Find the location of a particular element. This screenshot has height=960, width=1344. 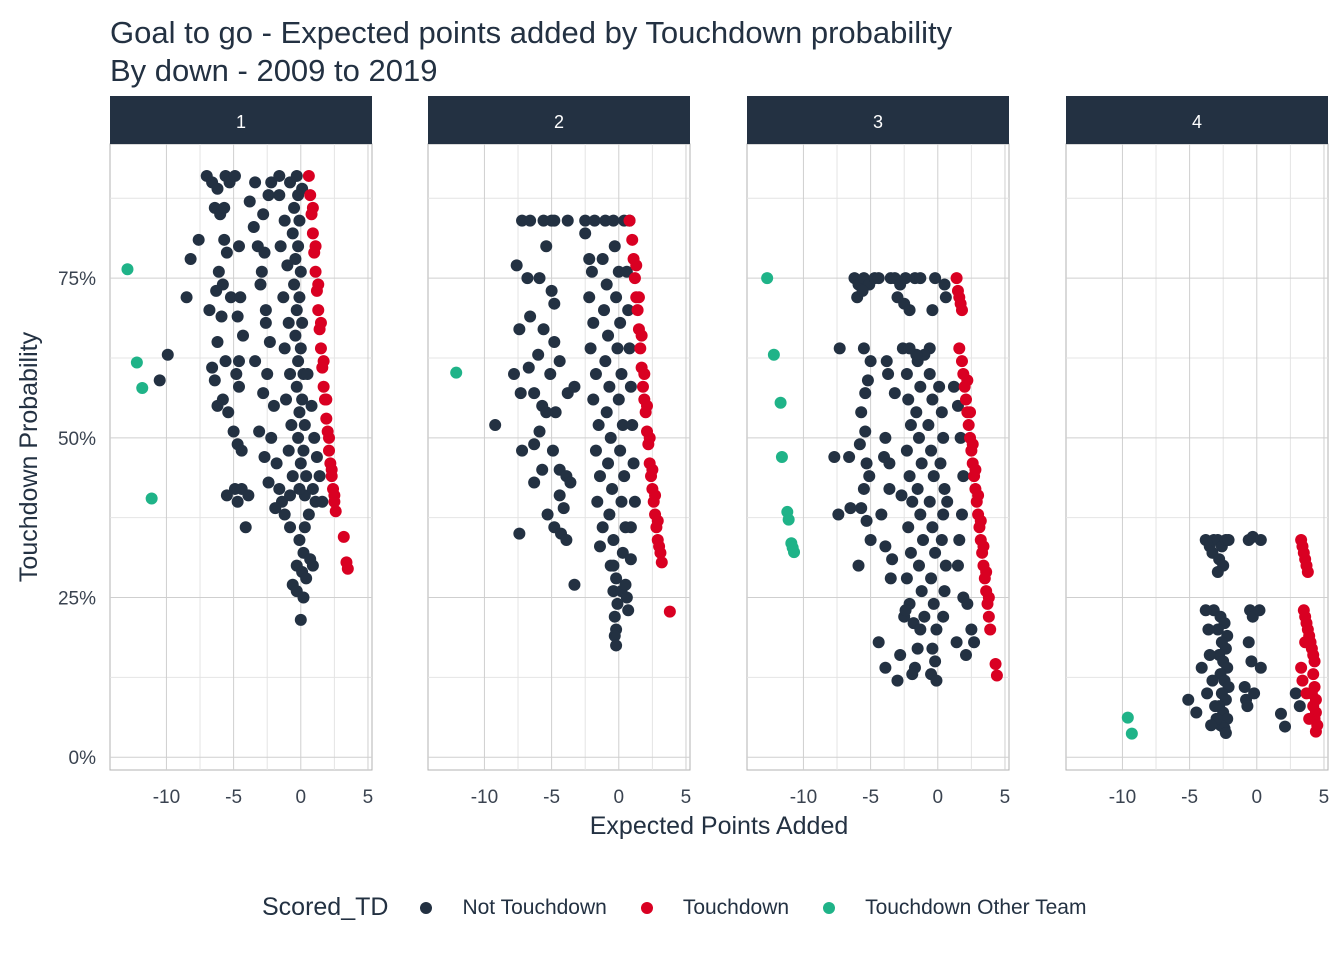

facet-strip is located at coordinates (1197, 120).